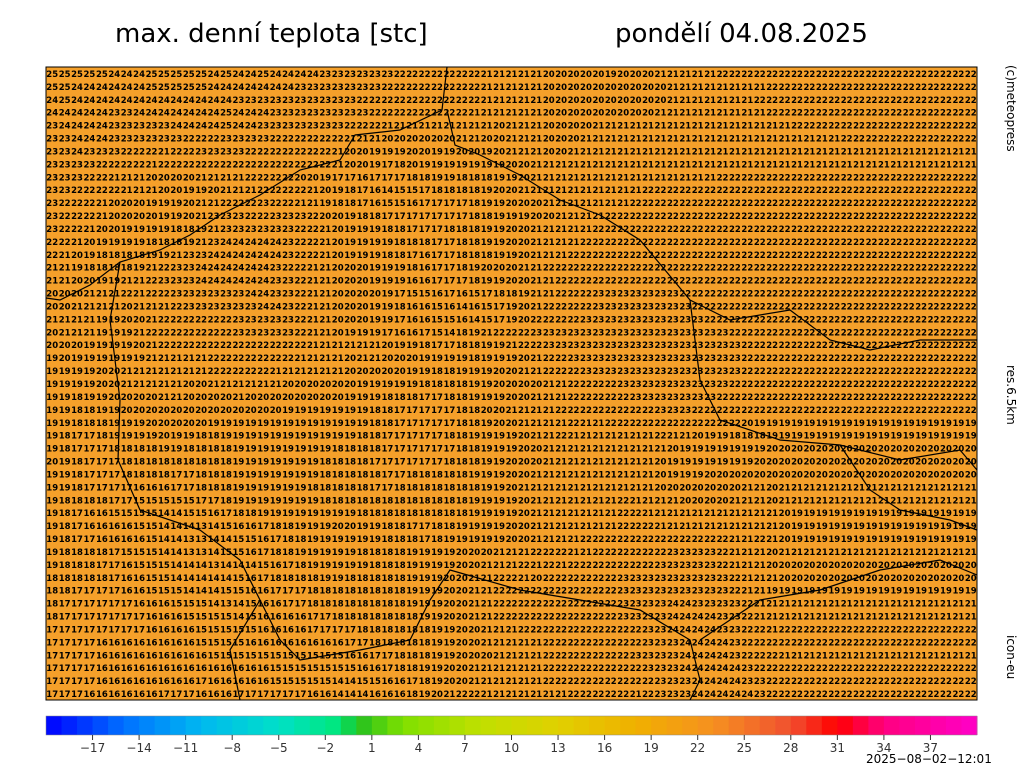  I want to click on colorbar-tick-label: 10, so click(511, 748).